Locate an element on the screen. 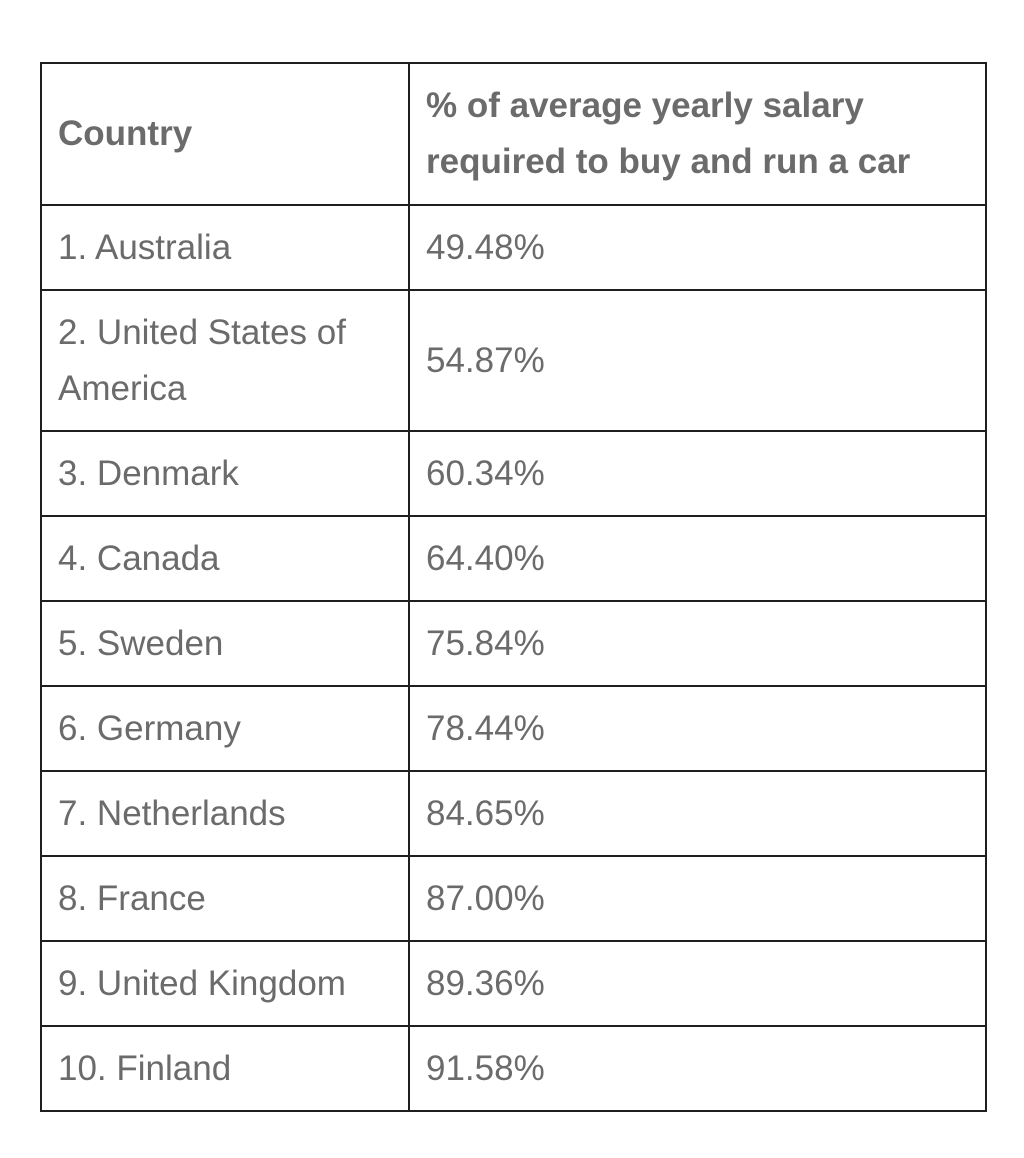  table-row: 1. Australia 49.48% is located at coordinates (513, 247).